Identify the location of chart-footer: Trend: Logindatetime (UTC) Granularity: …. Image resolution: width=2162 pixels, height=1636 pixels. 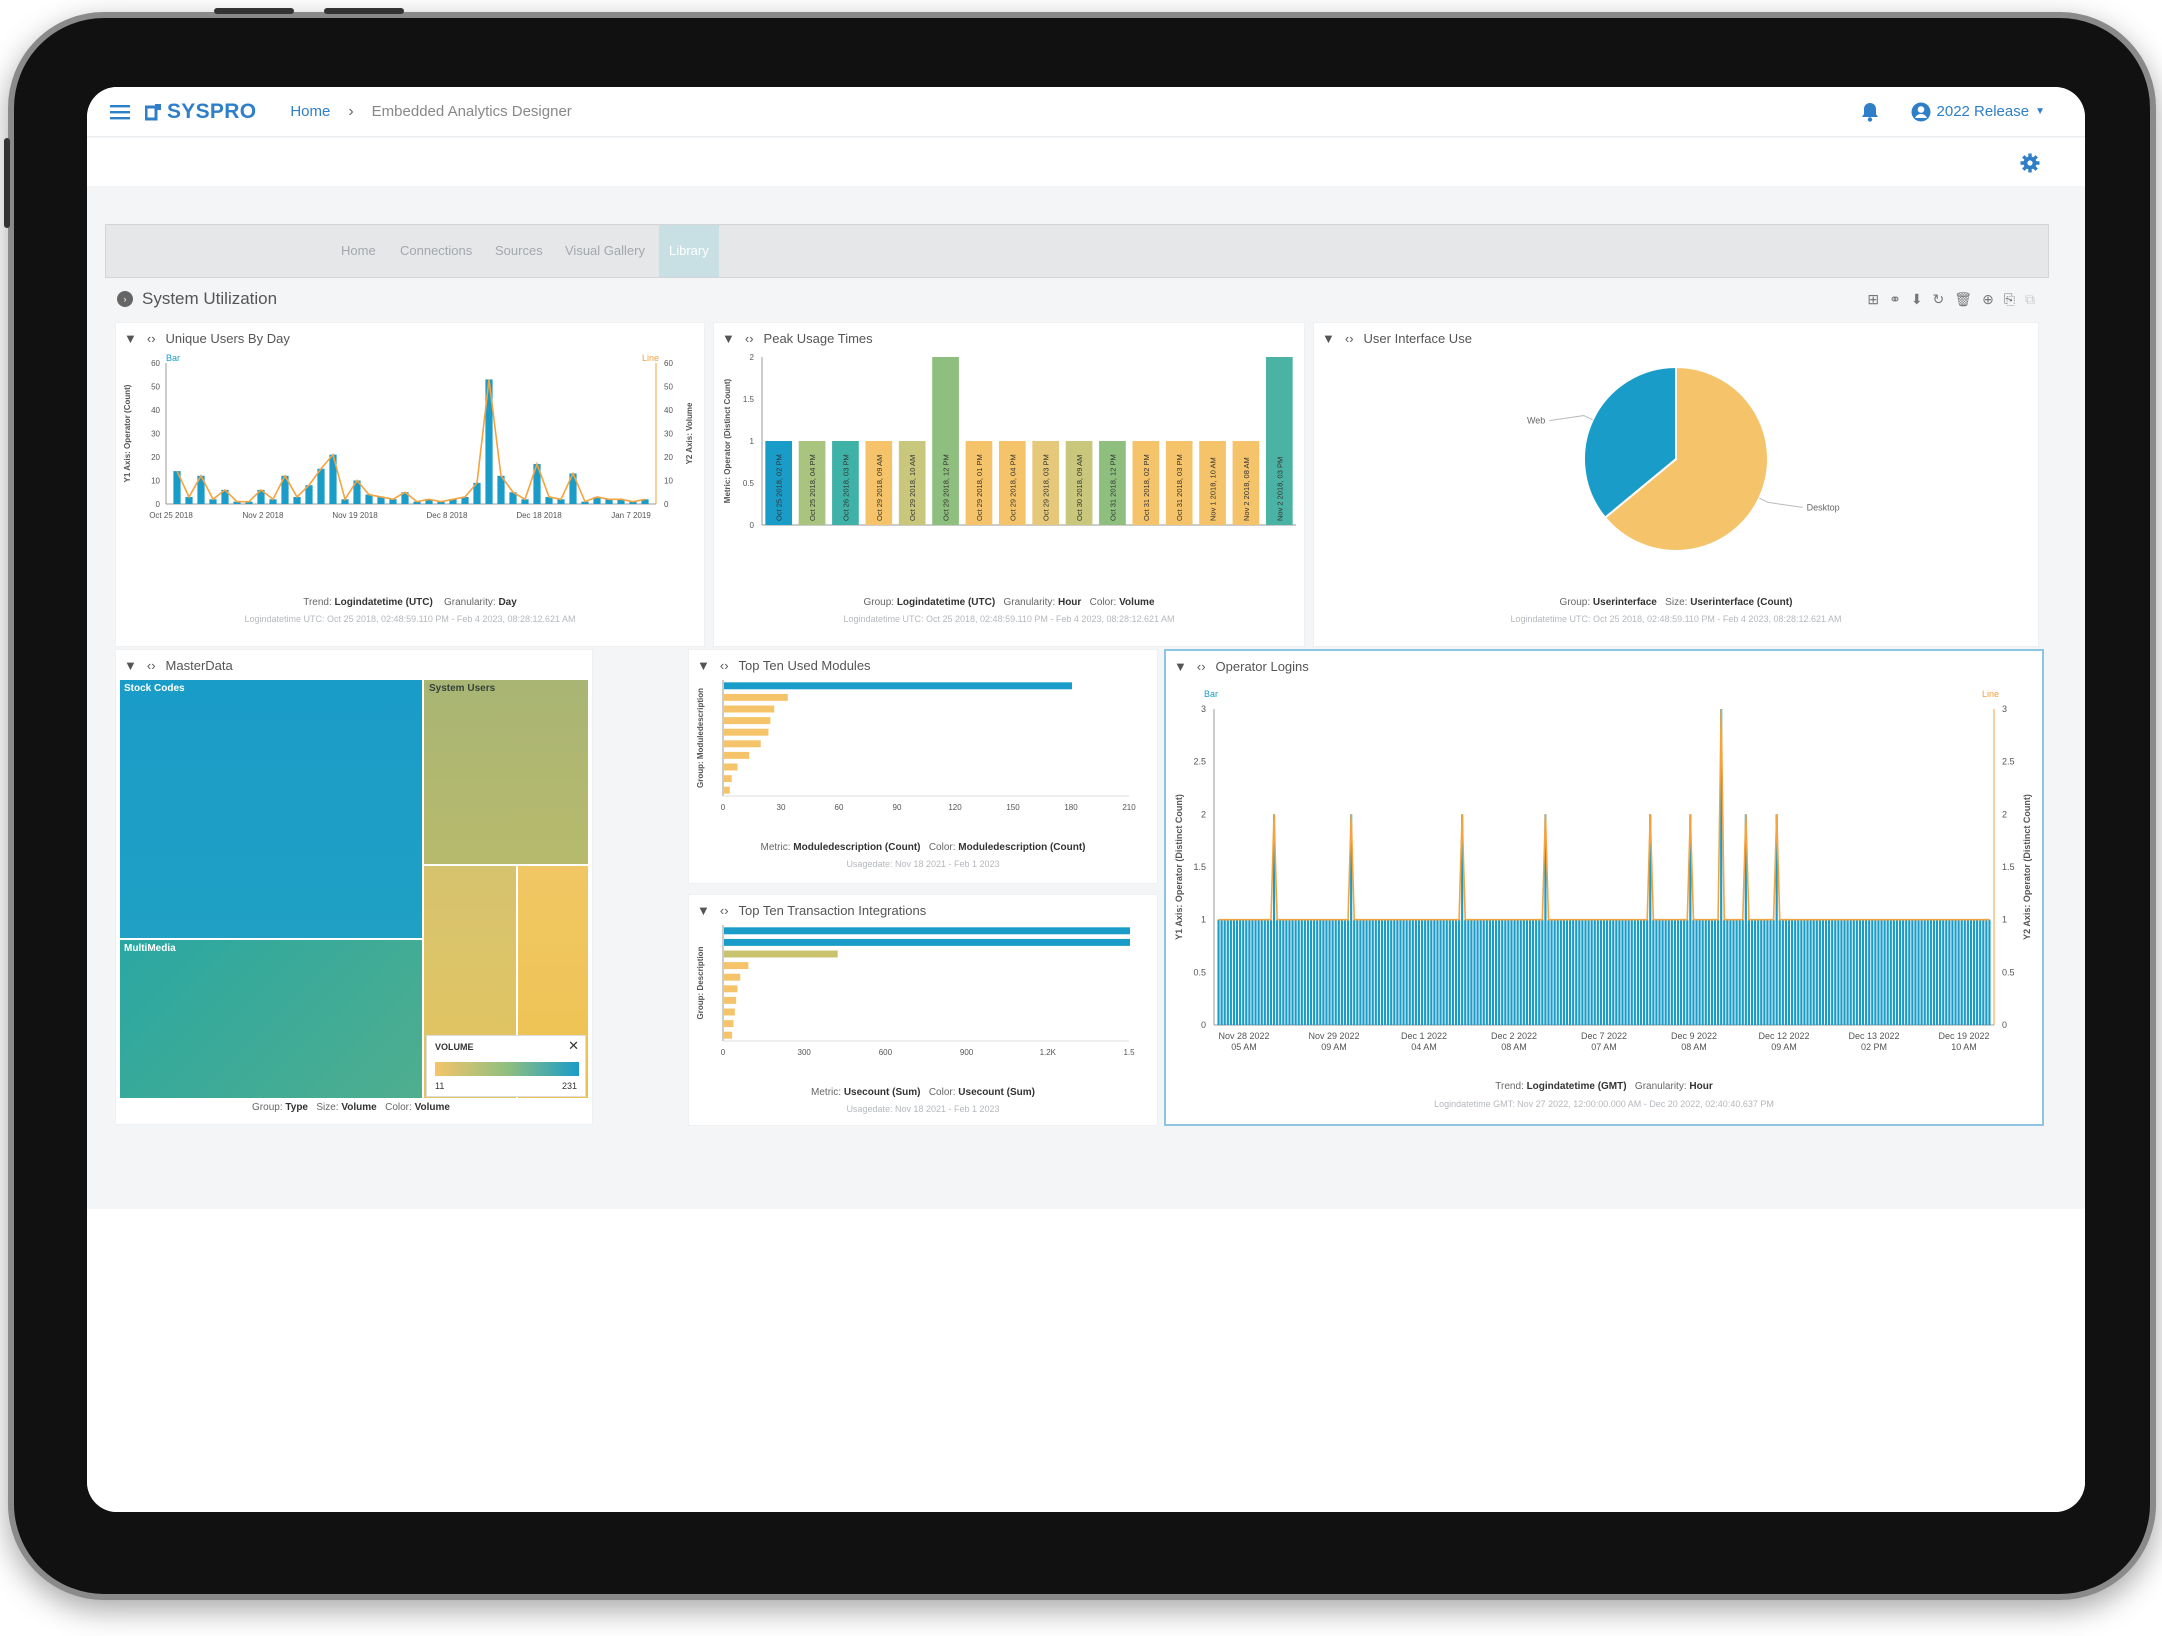
(410, 602).